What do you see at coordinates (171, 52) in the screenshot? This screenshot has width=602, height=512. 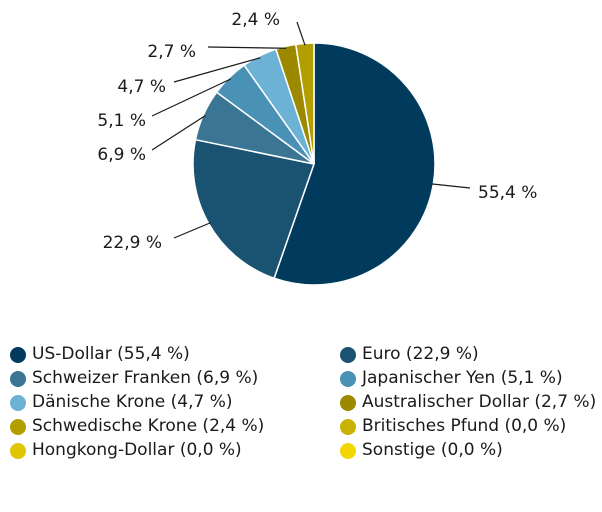 I see `slice-label: 2,7 %` at bounding box center [171, 52].